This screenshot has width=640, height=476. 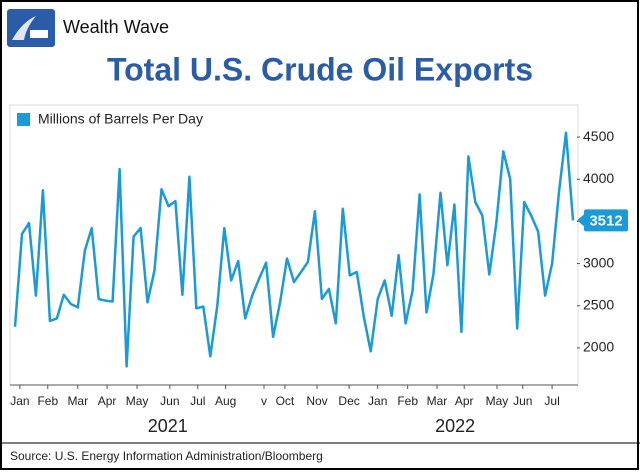 I want to click on y-tick-label: 4000, so click(x=598, y=178).